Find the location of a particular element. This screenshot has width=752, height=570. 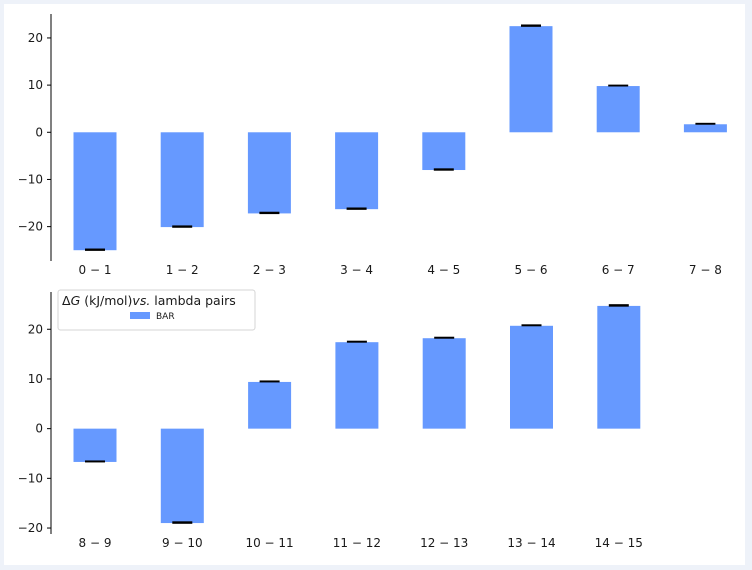

x-tick-label: 11 − 12 is located at coordinates (357, 543).